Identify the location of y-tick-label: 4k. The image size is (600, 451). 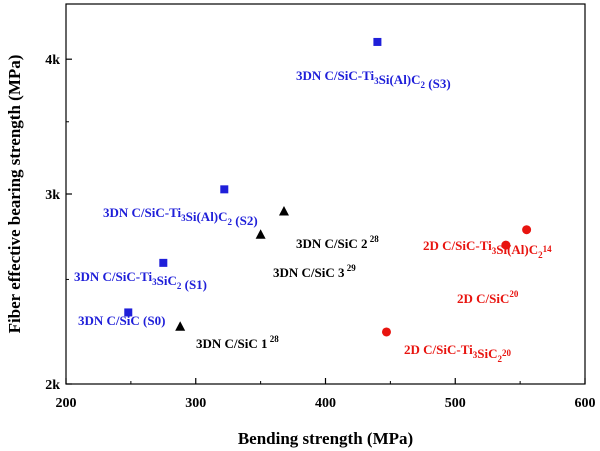
(52, 60).